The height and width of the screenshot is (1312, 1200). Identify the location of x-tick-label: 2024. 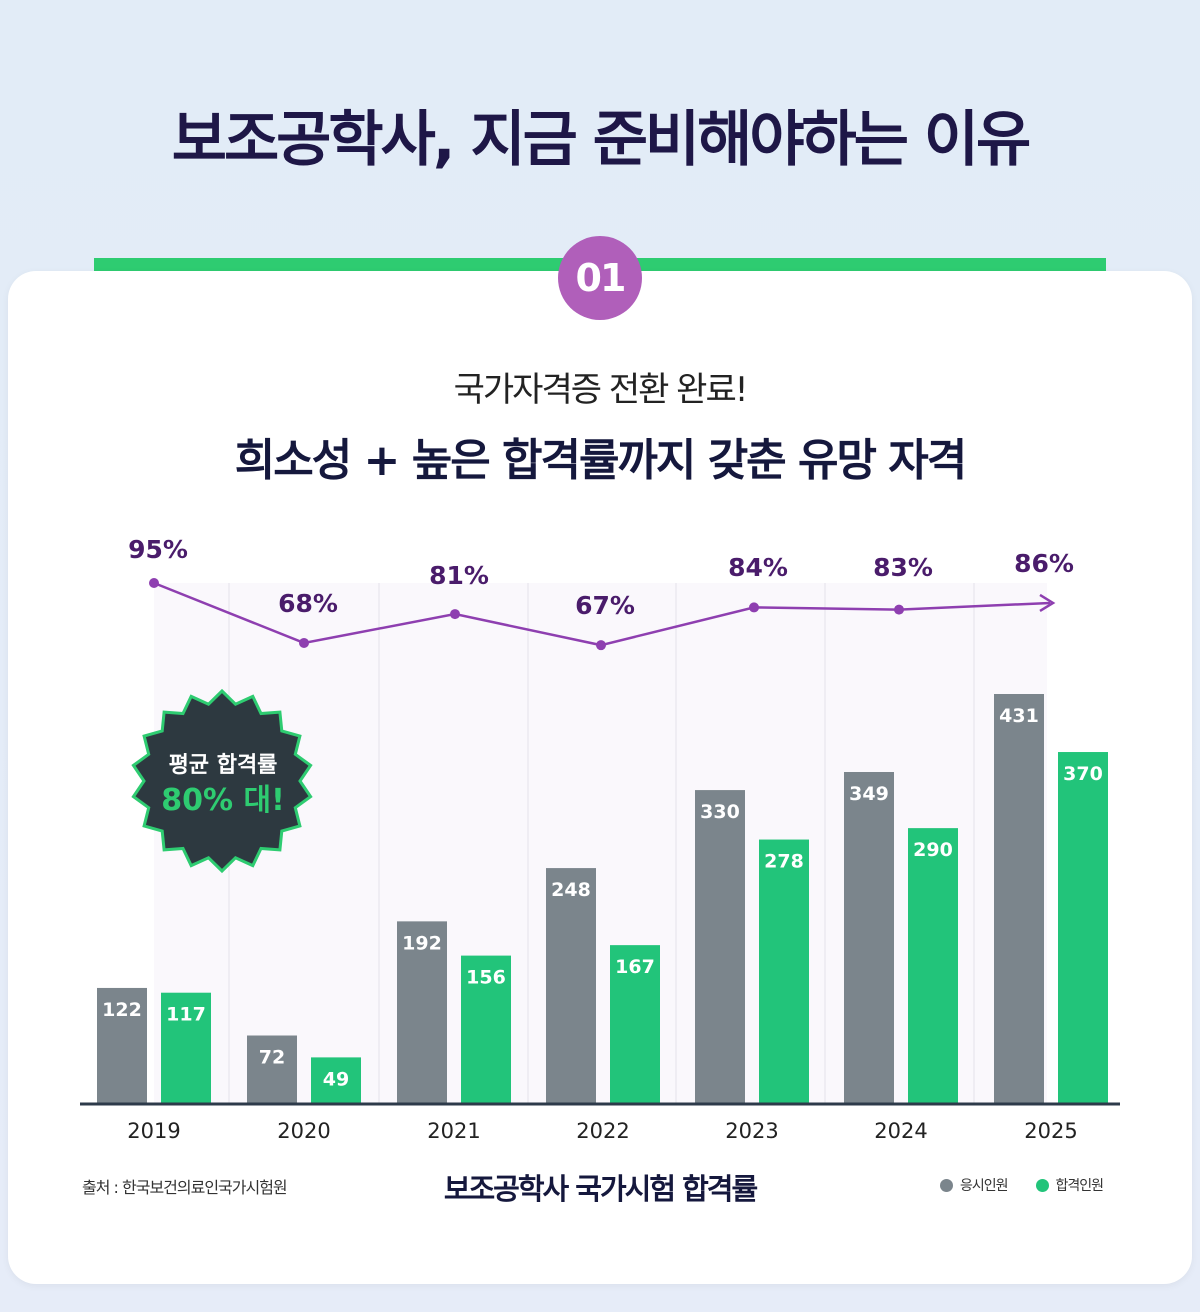
(900, 1131).